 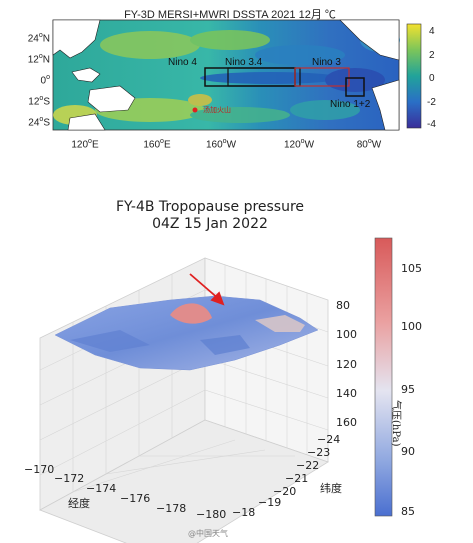 What do you see at coordinates (182, 62) in the screenshot?
I see `nino4-label: Nino 4` at bounding box center [182, 62].